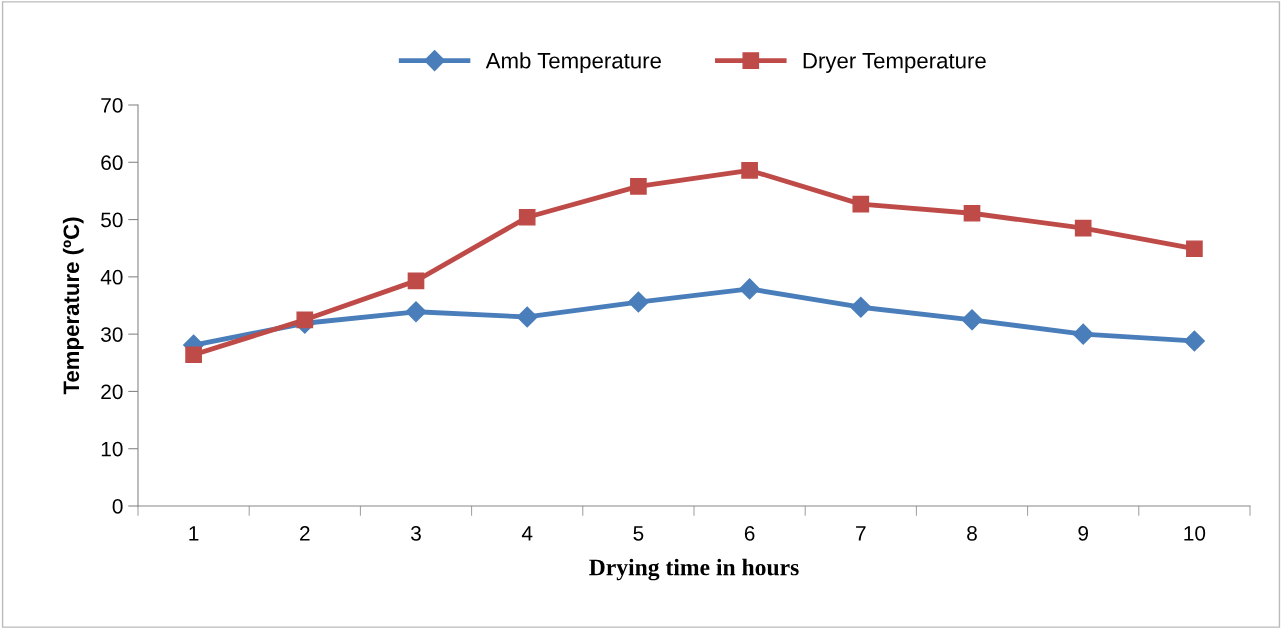  What do you see at coordinates (894, 63) in the screenshot?
I see `legend-label: Dryer Temperature` at bounding box center [894, 63].